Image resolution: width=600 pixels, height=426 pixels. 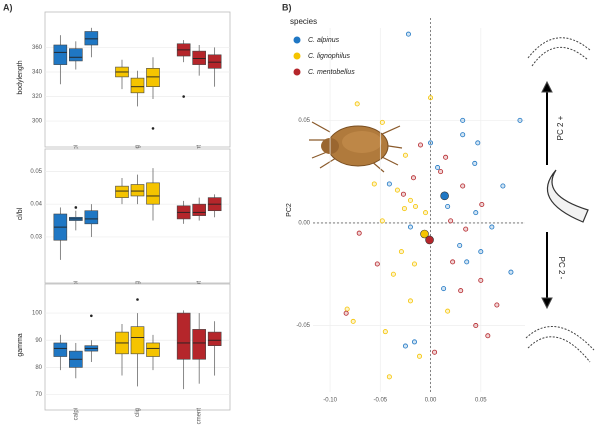 I want to click on x-tick-label: 0.05, so click(x=481, y=401).